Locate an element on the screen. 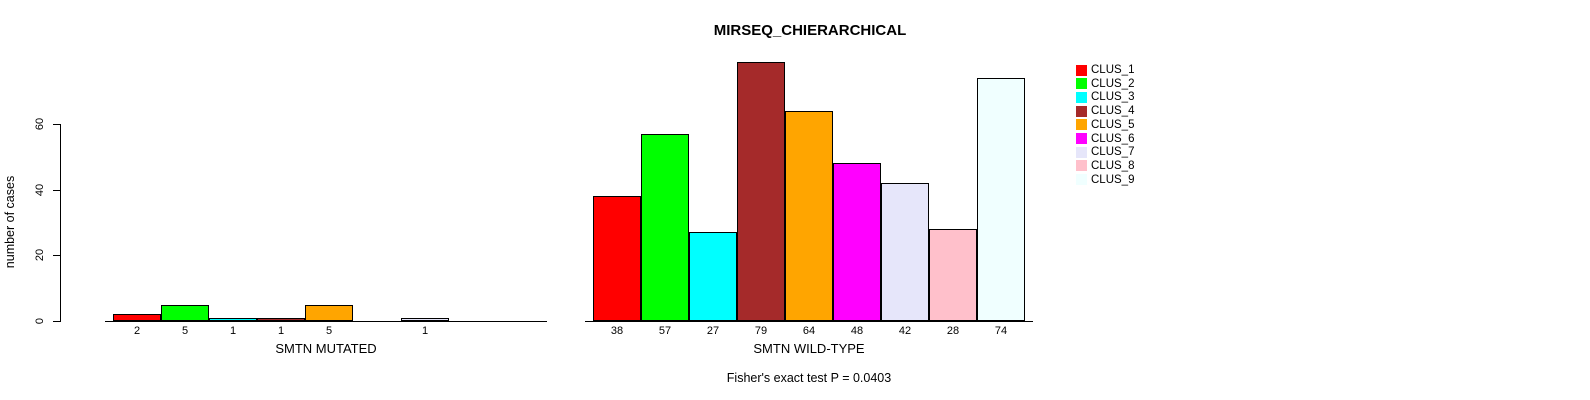 This screenshot has width=1590, height=400. legend-label: CLUS_6 is located at coordinates (1113, 138).